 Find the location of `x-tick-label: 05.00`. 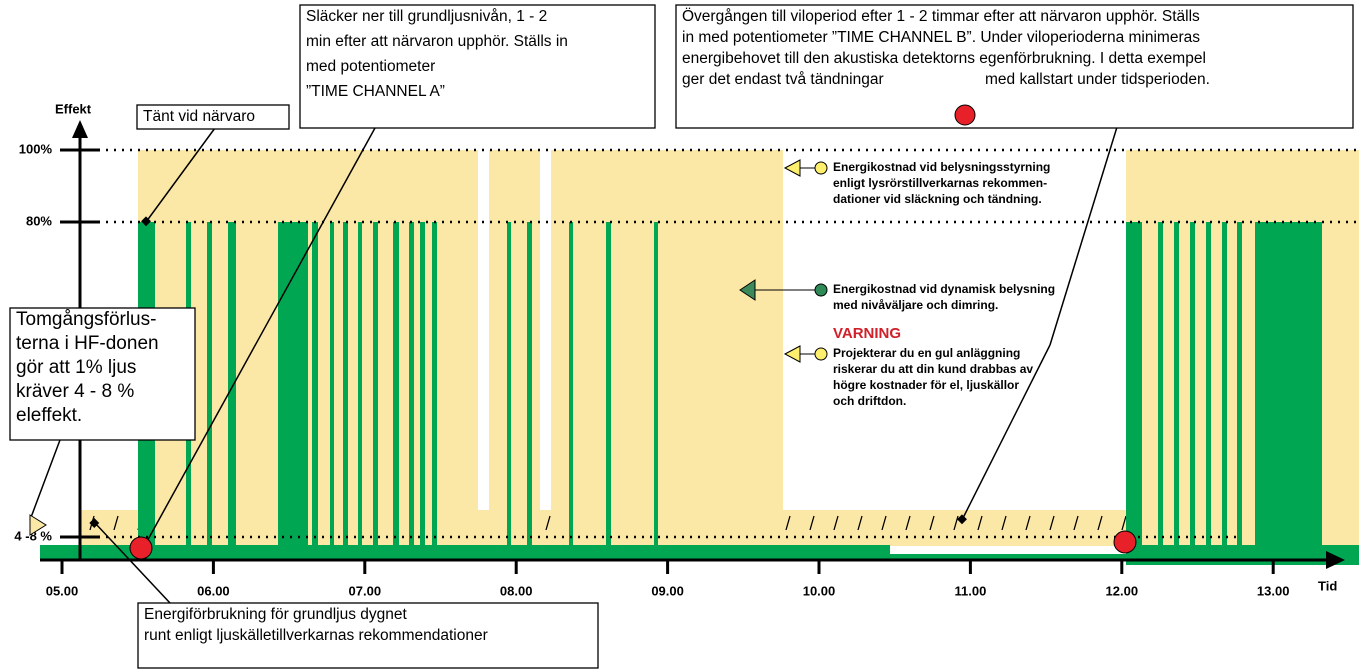

x-tick-label: 05.00 is located at coordinates (62, 590).